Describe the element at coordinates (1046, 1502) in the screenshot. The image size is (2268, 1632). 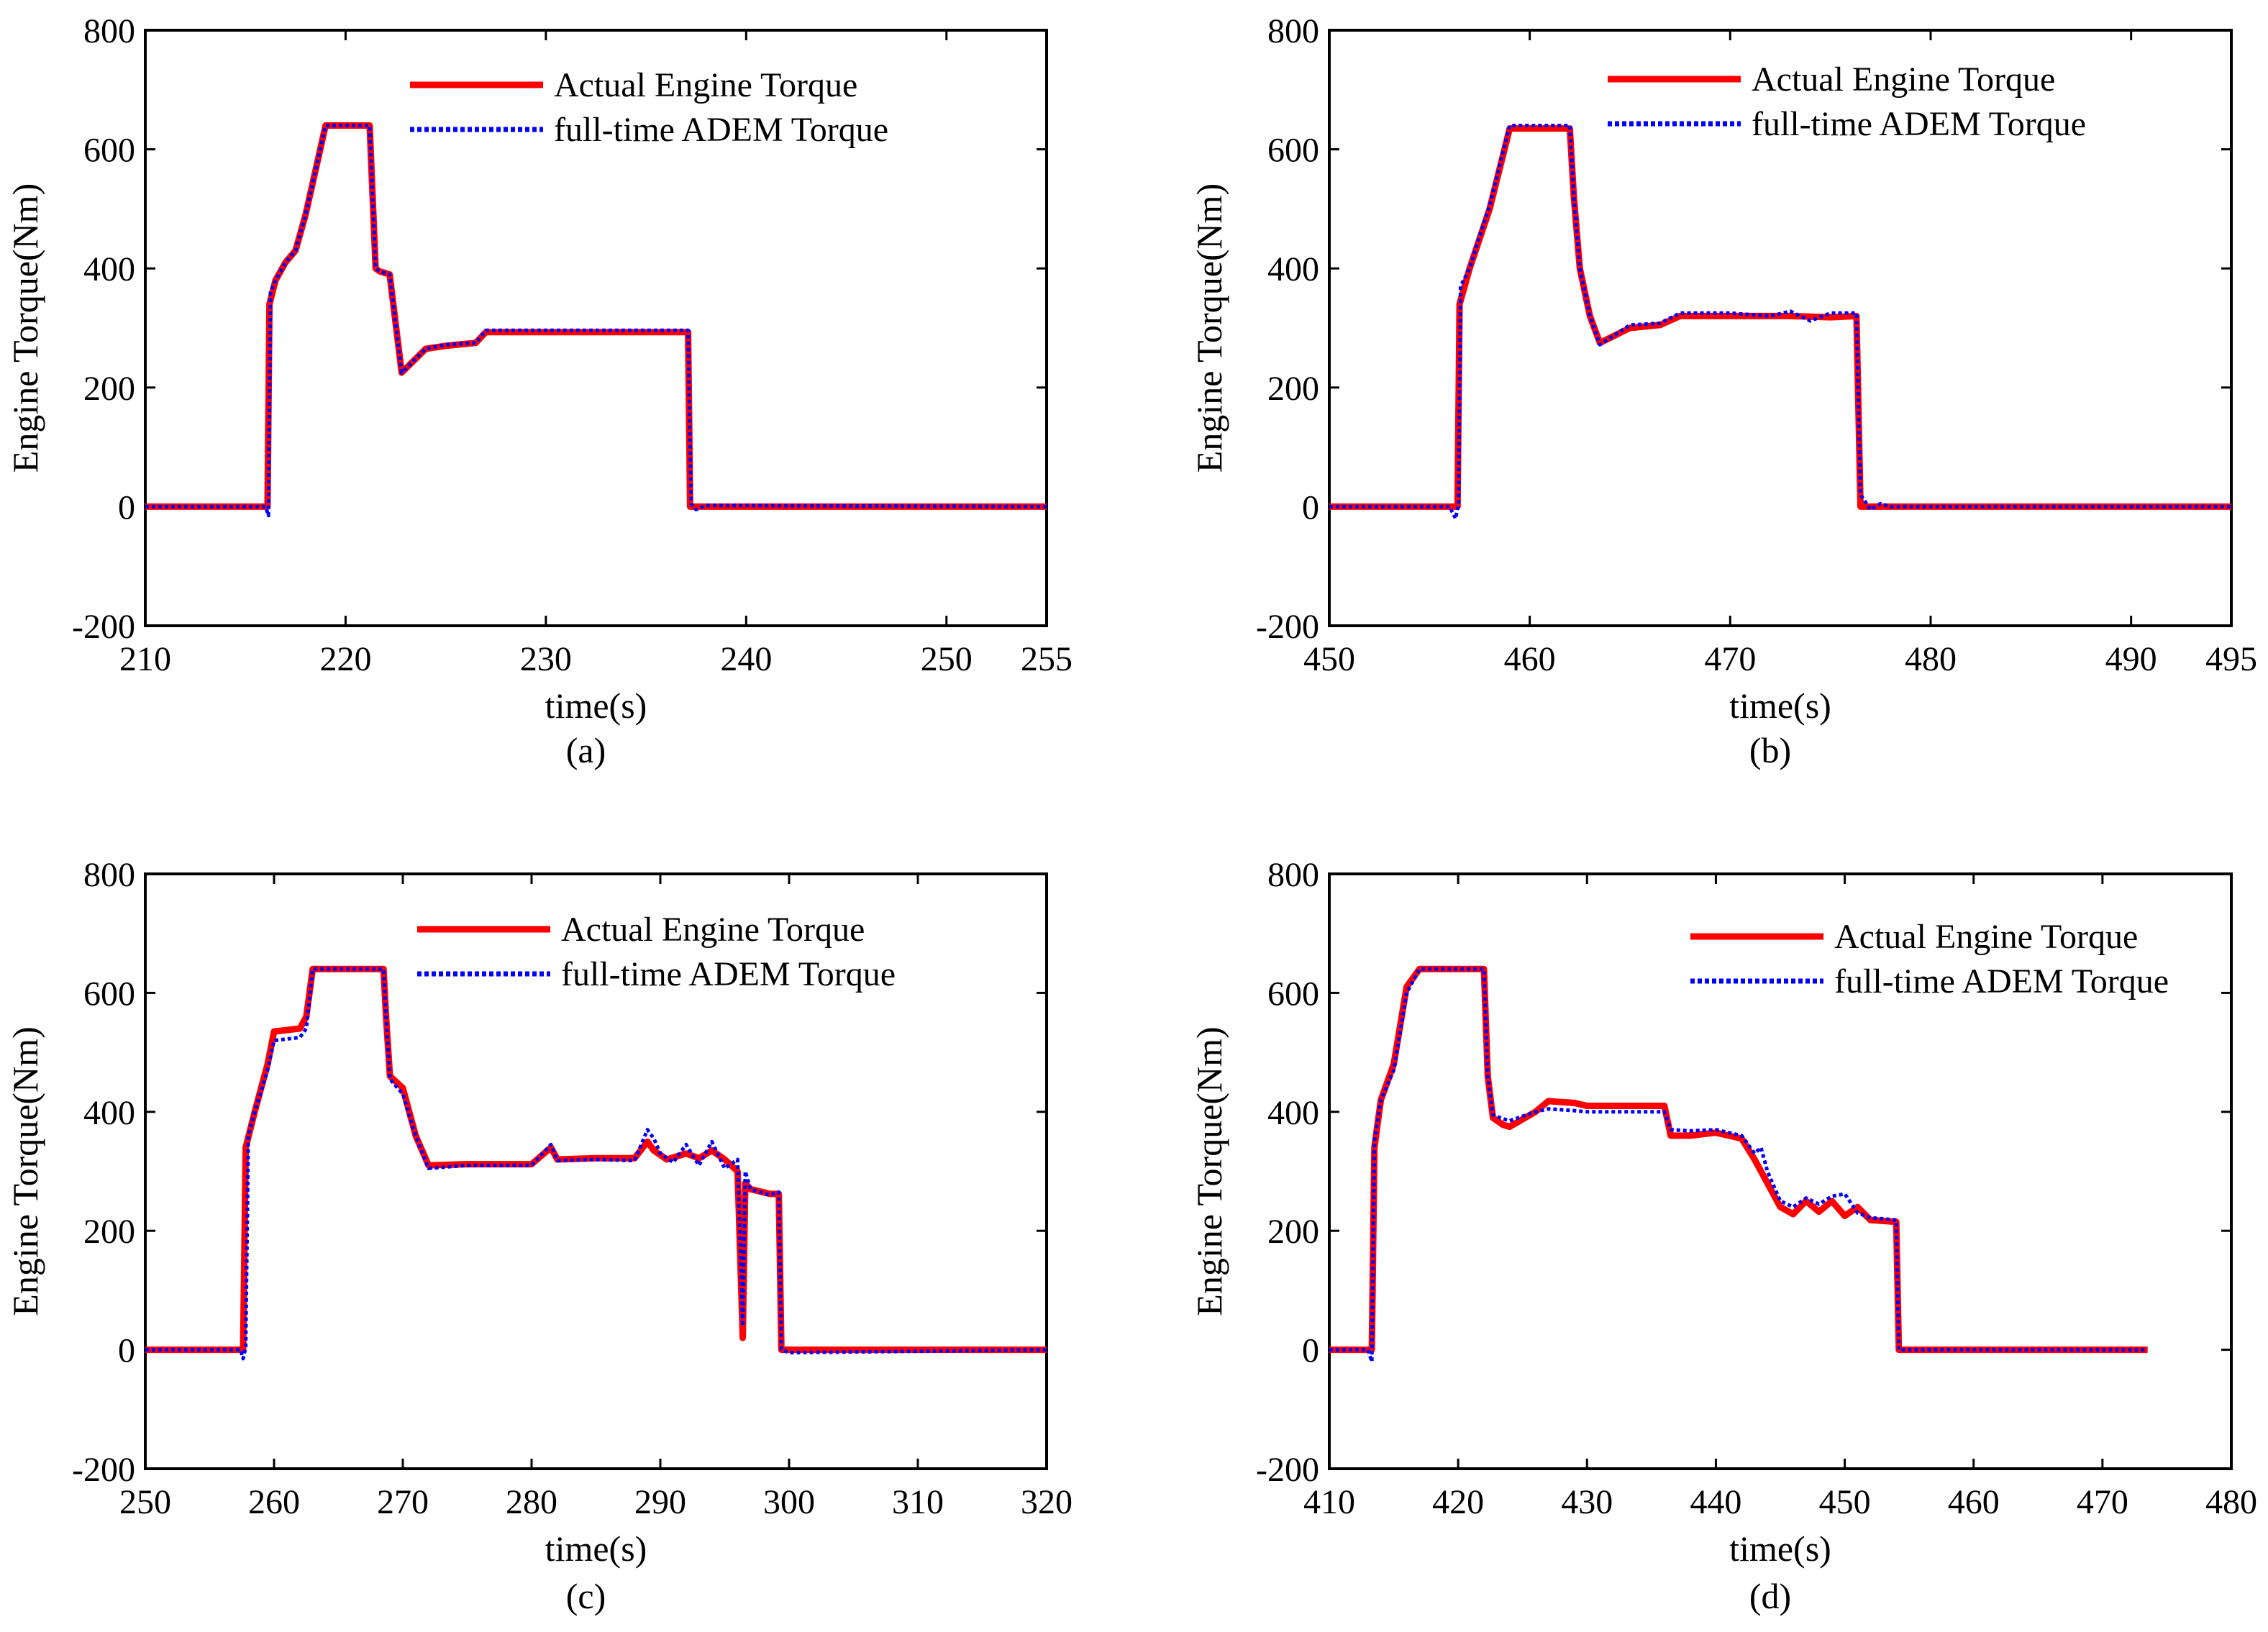
I see `x-tick-label: 320` at that location.